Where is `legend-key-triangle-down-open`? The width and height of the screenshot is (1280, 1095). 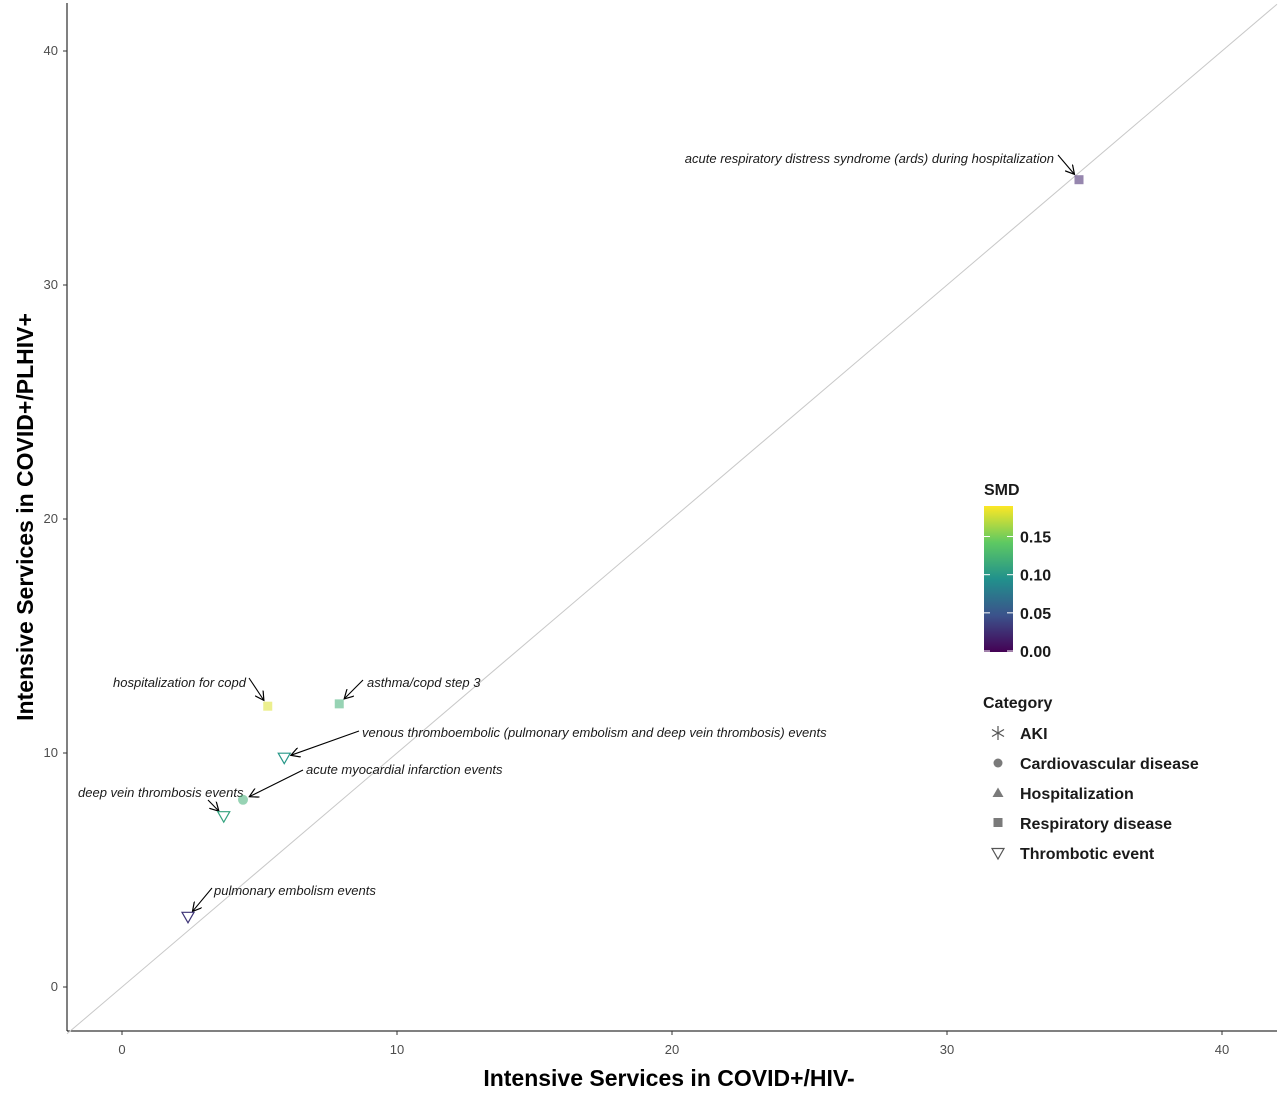 legend-key-triangle-down-open is located at coordinates (998, 854).